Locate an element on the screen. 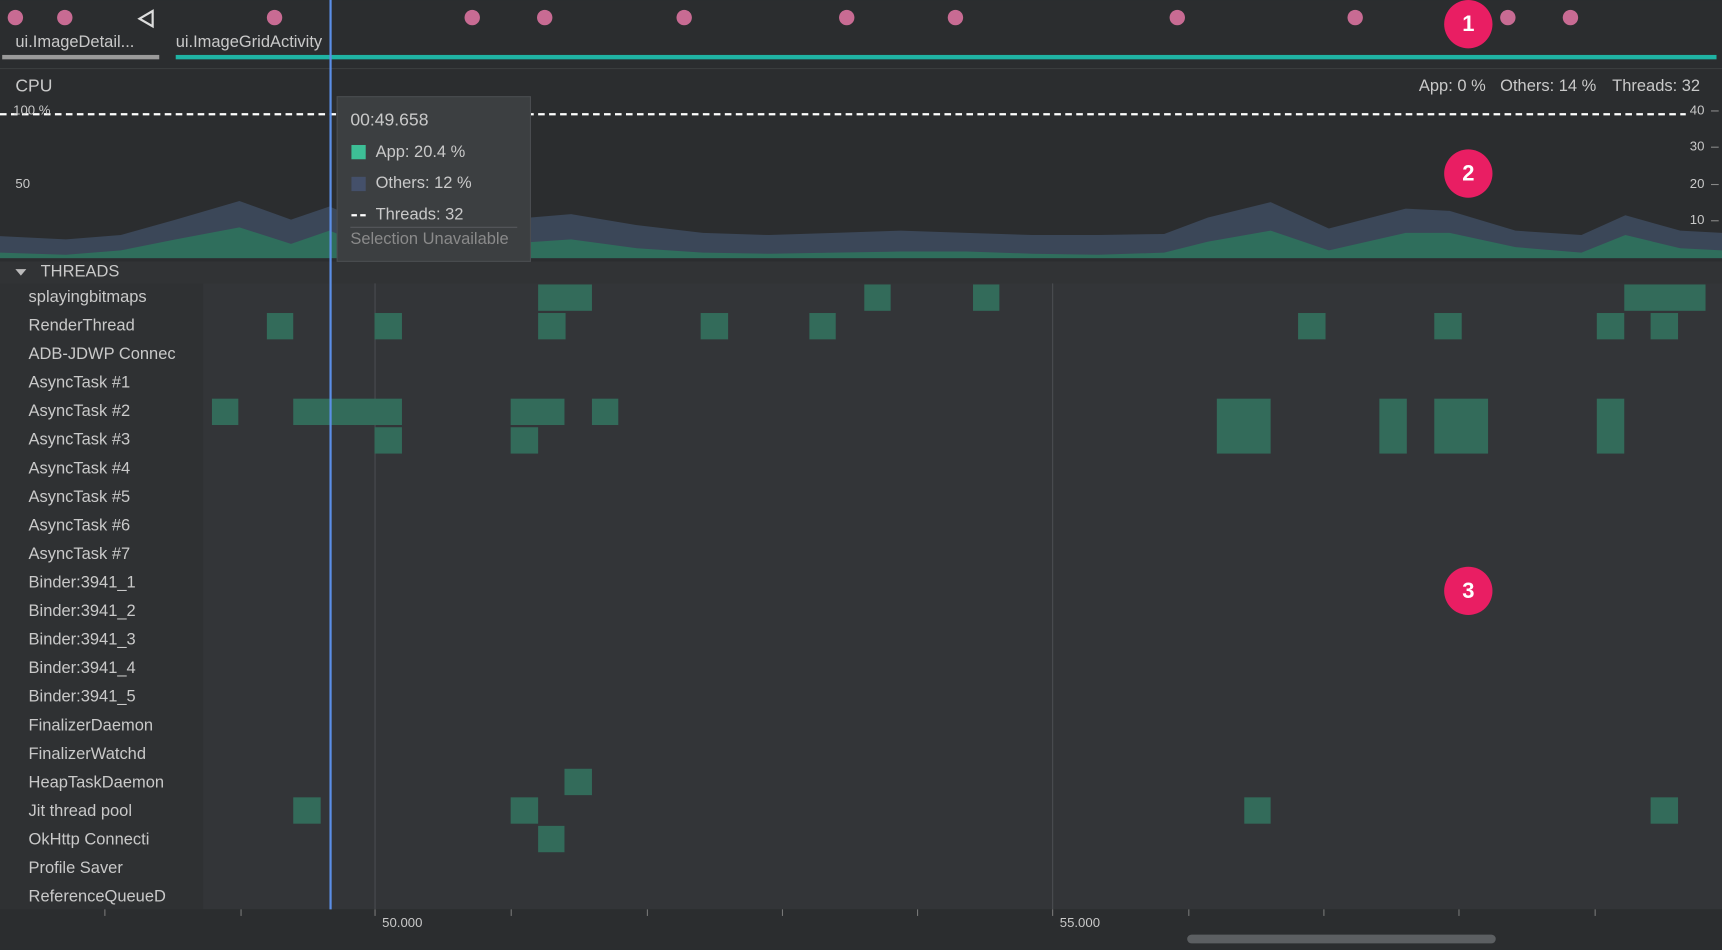  tooltip-box is located at coordinates (433, 179).